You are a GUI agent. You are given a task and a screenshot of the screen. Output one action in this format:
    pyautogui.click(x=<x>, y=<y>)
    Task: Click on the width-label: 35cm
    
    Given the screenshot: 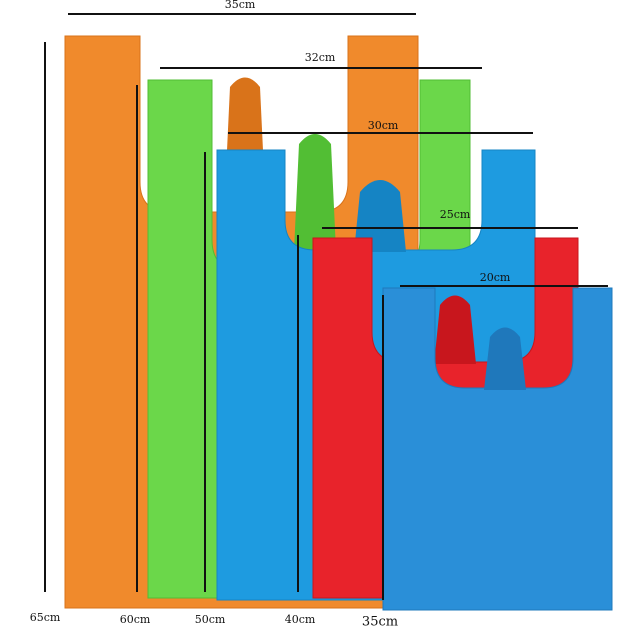 What is the action you would take?
    pyautogui.click(x=240, y=5)
    